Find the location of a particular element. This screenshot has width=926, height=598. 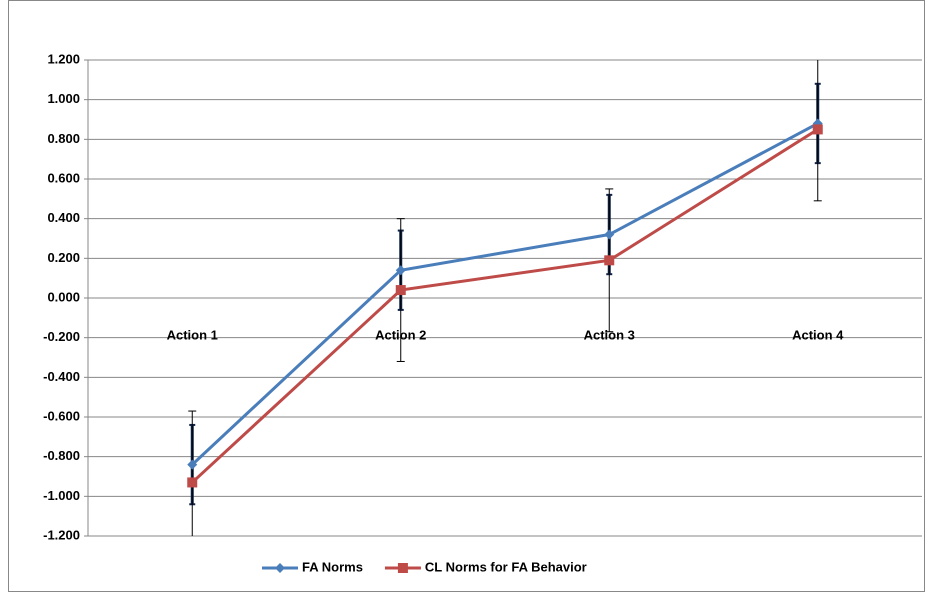

y-tick-label: -0.200 is located at coordinates (61, 336).